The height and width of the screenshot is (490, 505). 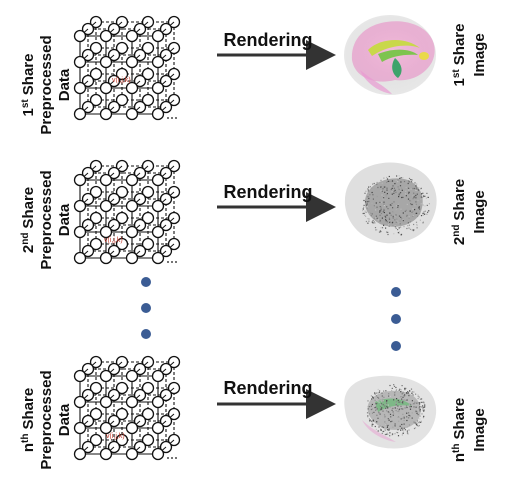 What do you see at coordinates (115, 436) in the screenshot?
I see `row-3-voxel-label: v(i,j,k)` at bounding box center [115, 436].